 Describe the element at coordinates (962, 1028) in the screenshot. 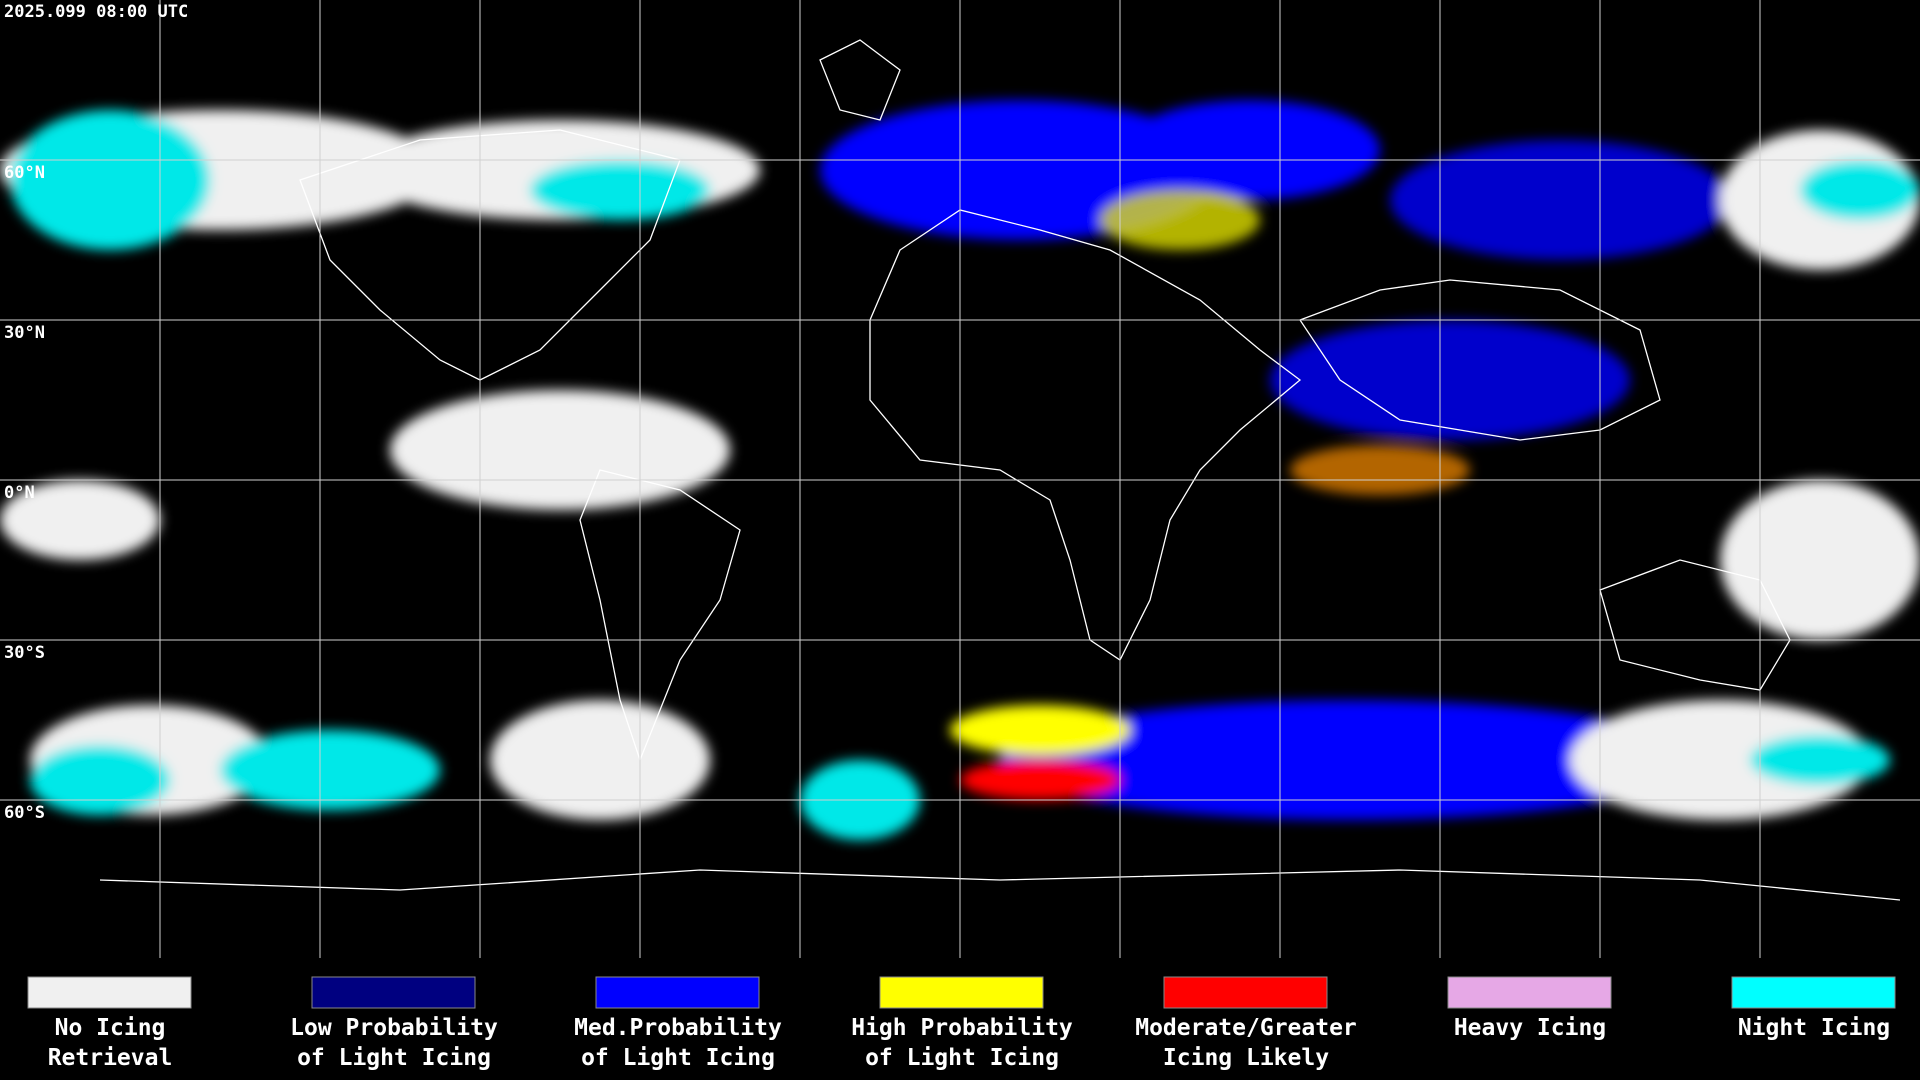

I see `legend-label: High Probability` at that location.